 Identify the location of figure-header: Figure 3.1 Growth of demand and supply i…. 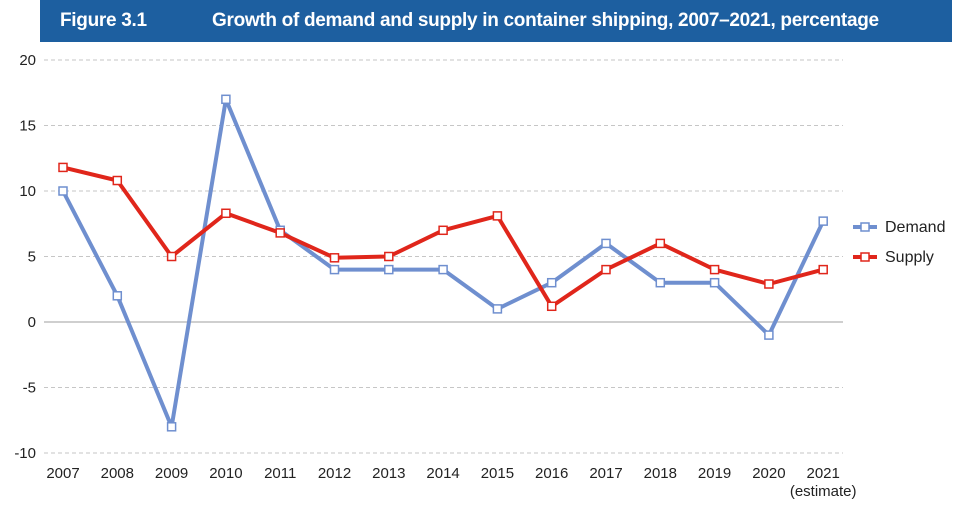
(496, 21).